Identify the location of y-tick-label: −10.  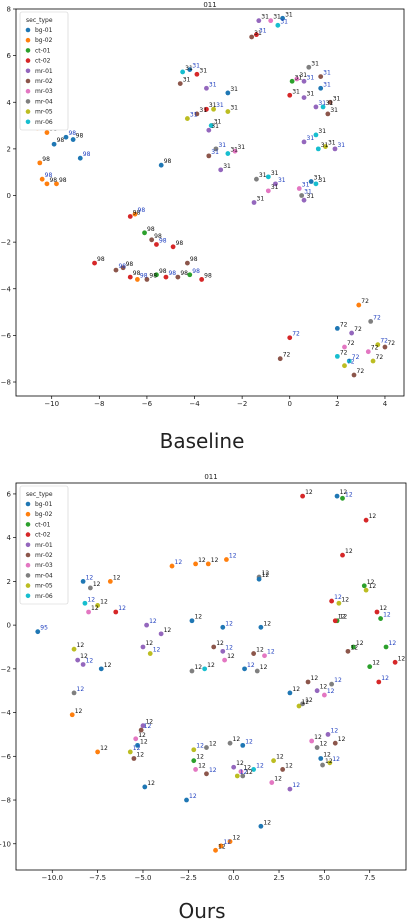
(5, 844).